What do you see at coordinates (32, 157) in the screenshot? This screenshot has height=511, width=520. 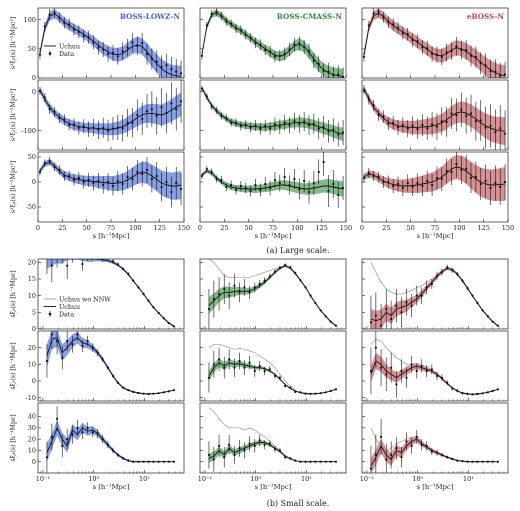 I see `y-tick-label: 50` at bounding box center [32, 157].